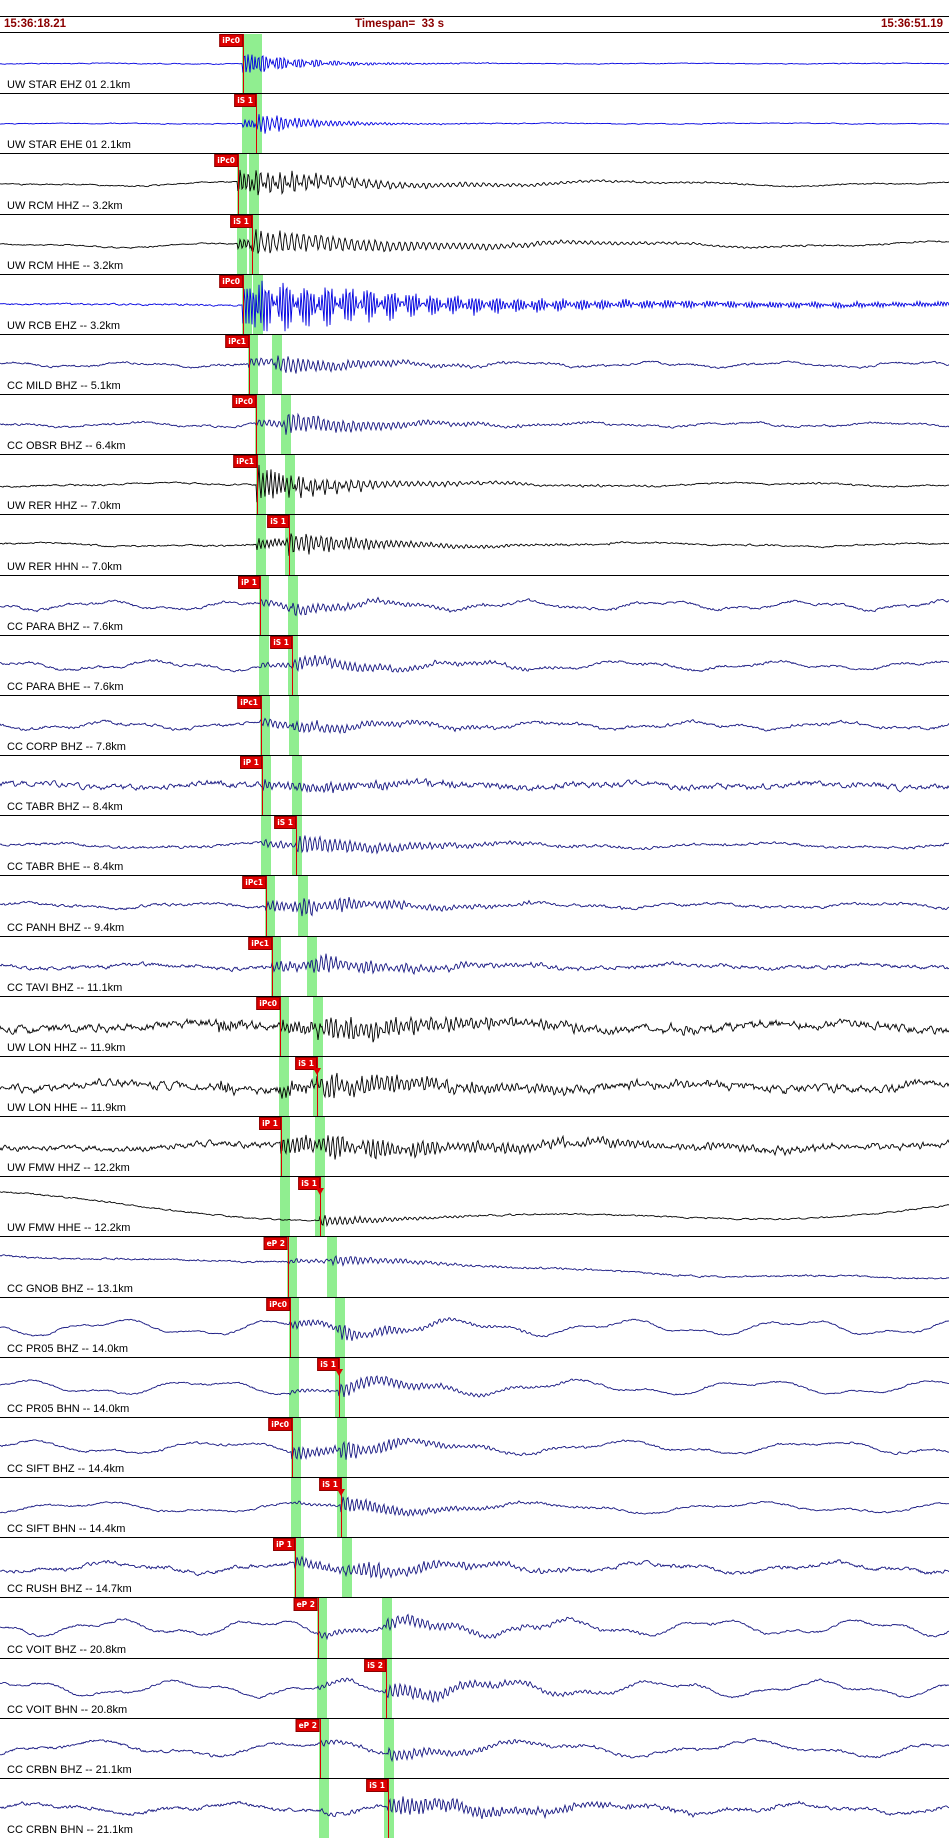  Describe the element at coordinates (474, 1327) in the screenshot. I see `trace-row: iPc0 CC PR05 BHZ -- 14.0km` at that location.